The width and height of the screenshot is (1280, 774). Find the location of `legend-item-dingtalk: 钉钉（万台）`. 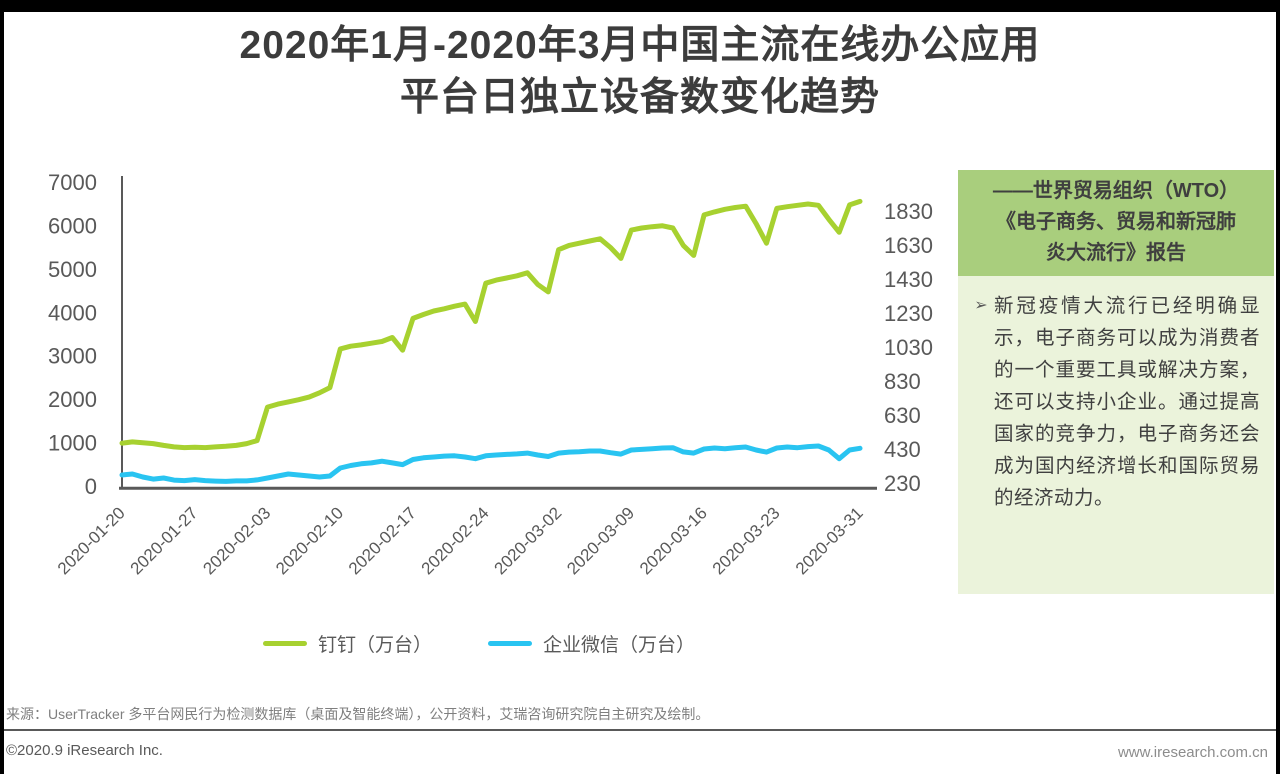

legend-item-dingtalk: 钉钉（万台） is located at coordinates (347, 643).